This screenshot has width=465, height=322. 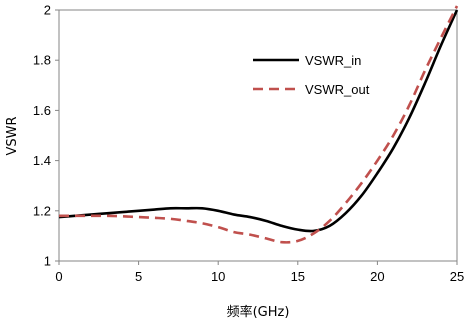 I want to click on x-tick-label: 10, so click(x=218, y=276).